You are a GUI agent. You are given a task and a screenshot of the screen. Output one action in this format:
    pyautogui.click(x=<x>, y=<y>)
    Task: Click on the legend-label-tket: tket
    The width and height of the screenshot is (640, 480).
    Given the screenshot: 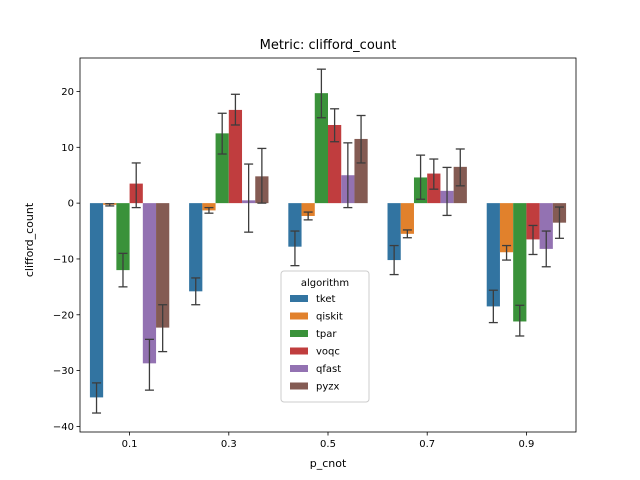 What is the action you would take?
    pyautogui.click(x=326, y=299)
    